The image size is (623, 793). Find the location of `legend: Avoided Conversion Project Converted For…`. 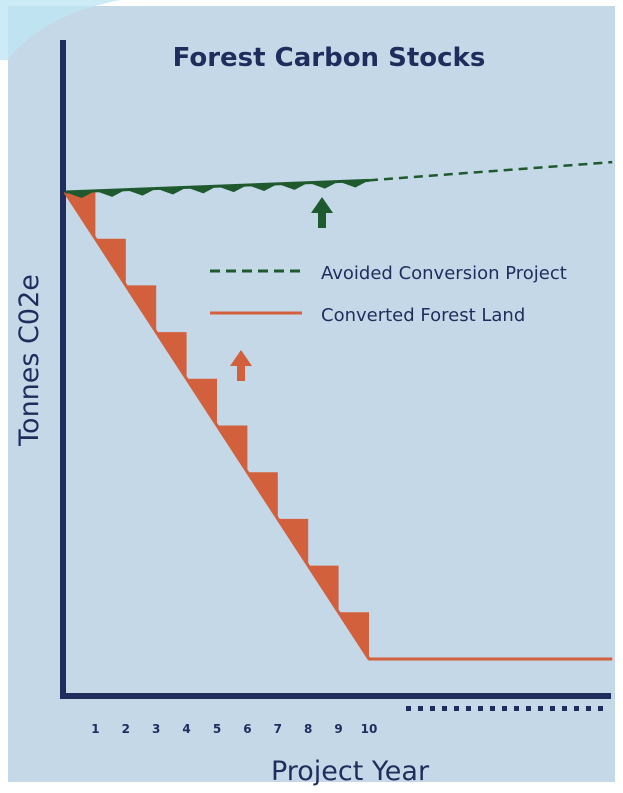

legend: Avoided Conversion Project Converted For… is located at coordinates (388, 294).